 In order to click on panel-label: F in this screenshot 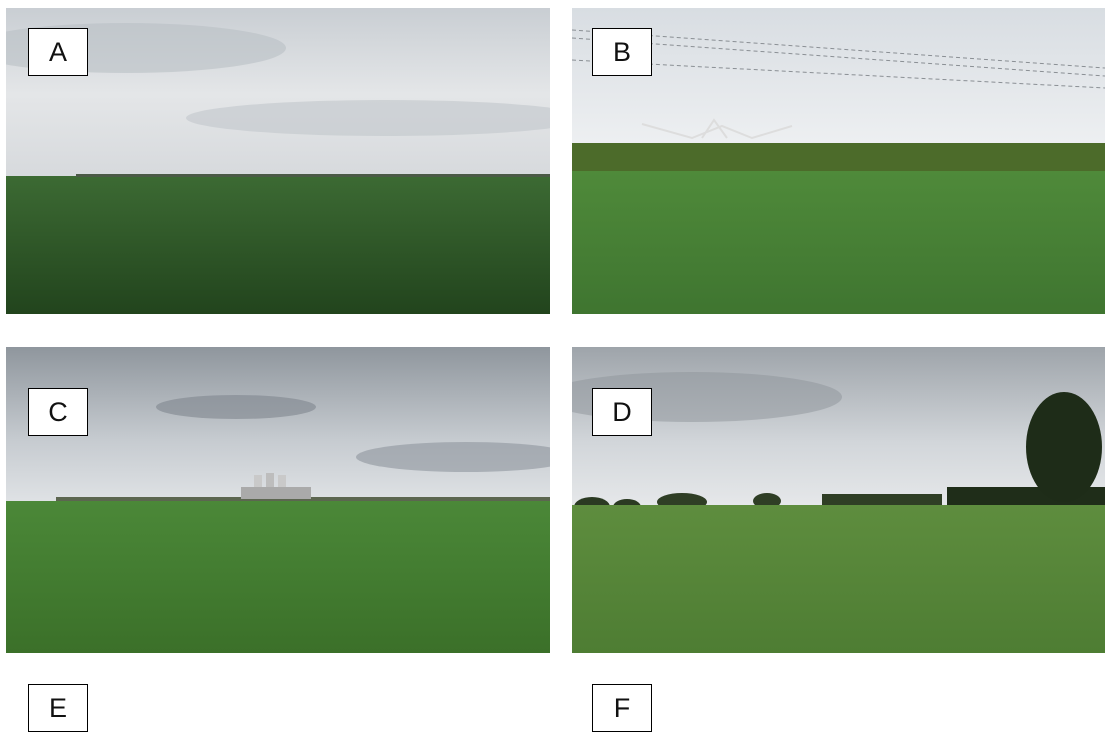, I will do `click(622, 708)`.